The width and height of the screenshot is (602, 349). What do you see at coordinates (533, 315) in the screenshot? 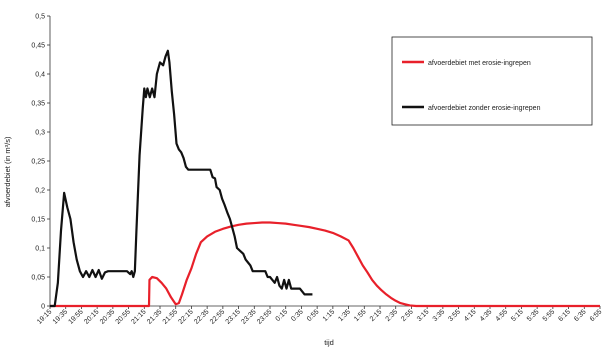
I see `x-tick-label: 5:35` at bounding box center [533, 315].